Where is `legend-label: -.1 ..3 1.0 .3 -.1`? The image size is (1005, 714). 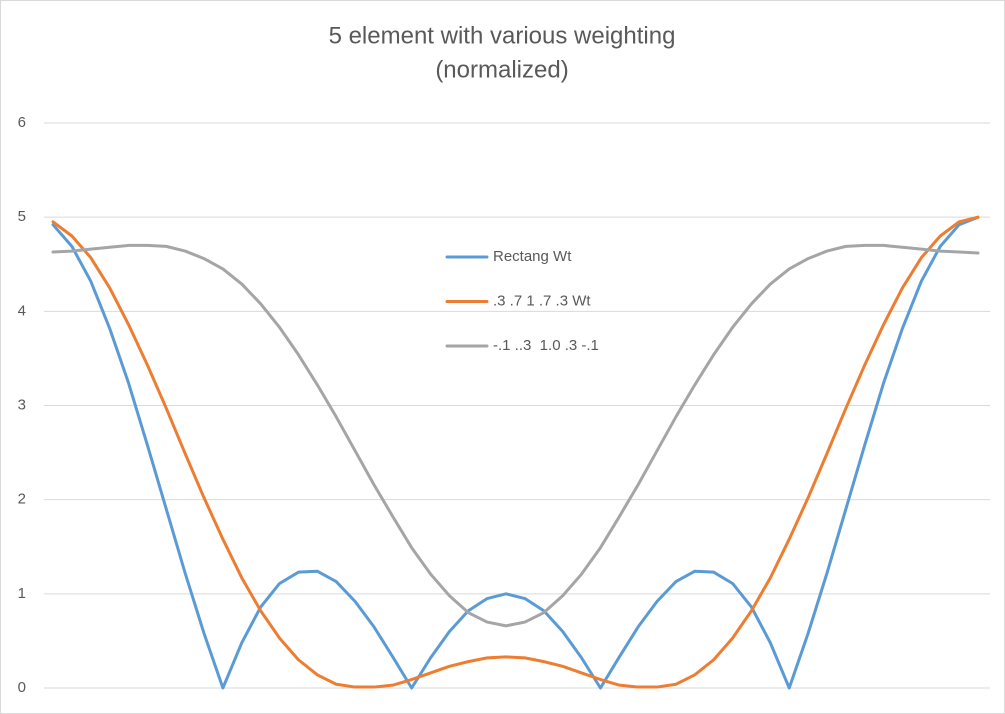 legend-label: -.1 ..3 1.0 .3 -.1 is located at coordinates (546, 345).